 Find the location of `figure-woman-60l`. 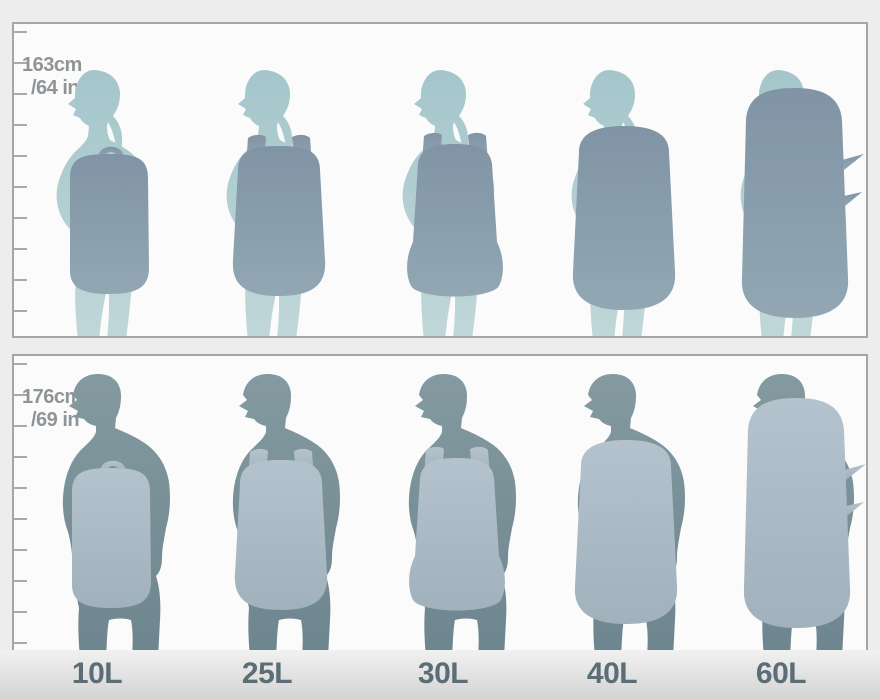

figure-woman-60l is located at coordinates (781, 198).